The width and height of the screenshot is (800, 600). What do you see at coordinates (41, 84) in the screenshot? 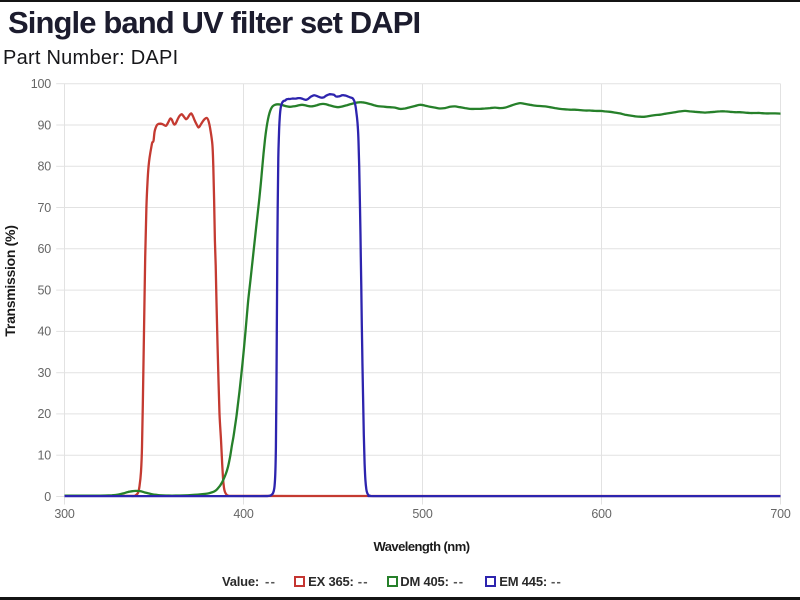
I see `svg-text: 100` at bounding box center [41, 84].